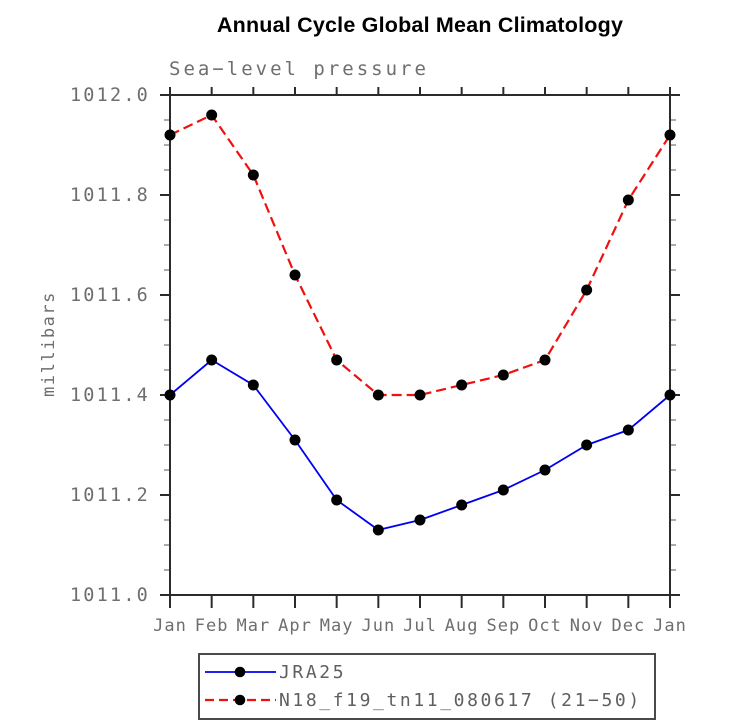 The height and width of the screenshot is (727, 733). Describe the element at coordinates (628, 626) in the screenshot. I see `x-tick-label: Dec` at that location.